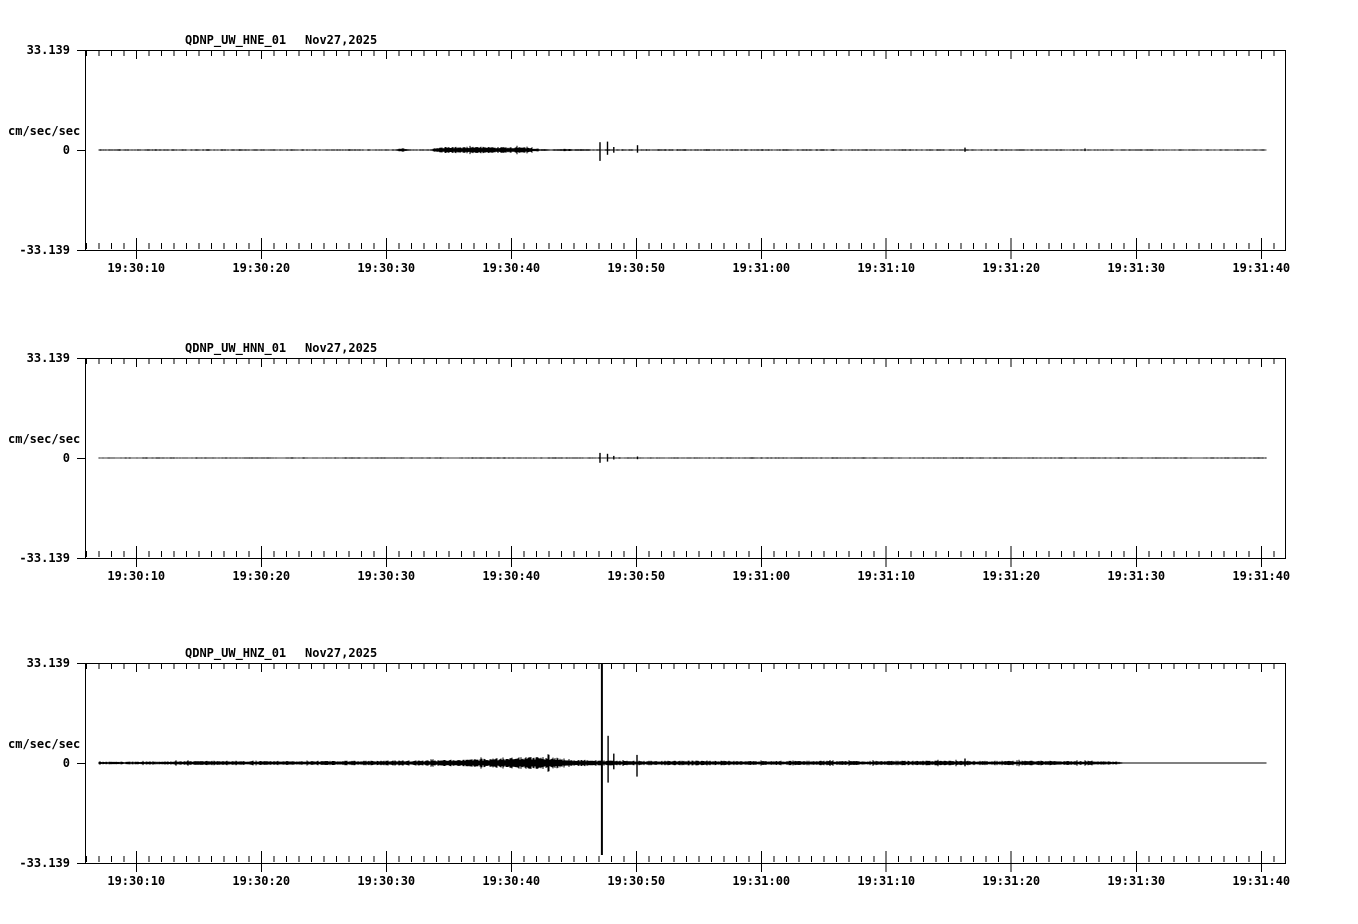  I want to click on trace-title: QDNP_UW_HNN_01, so click(236, 348).